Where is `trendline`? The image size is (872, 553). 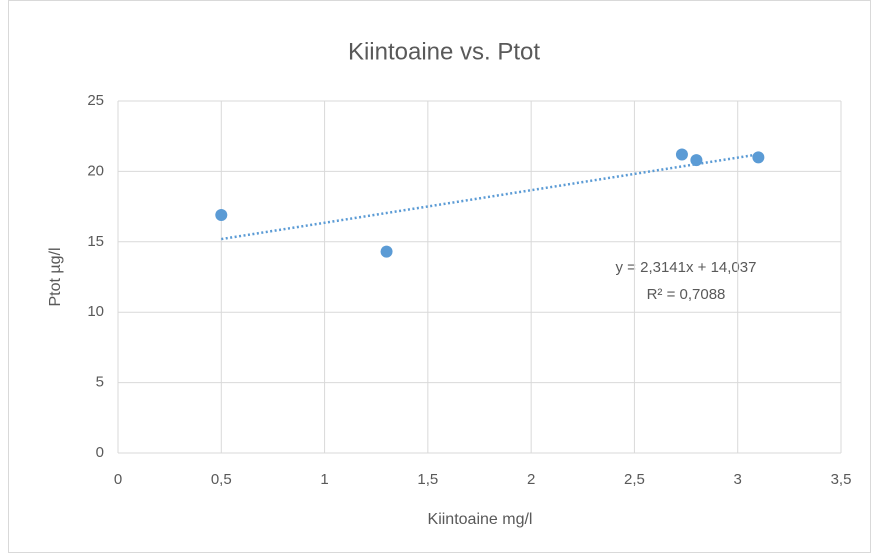 trendline is located at coordinates (490, 197).